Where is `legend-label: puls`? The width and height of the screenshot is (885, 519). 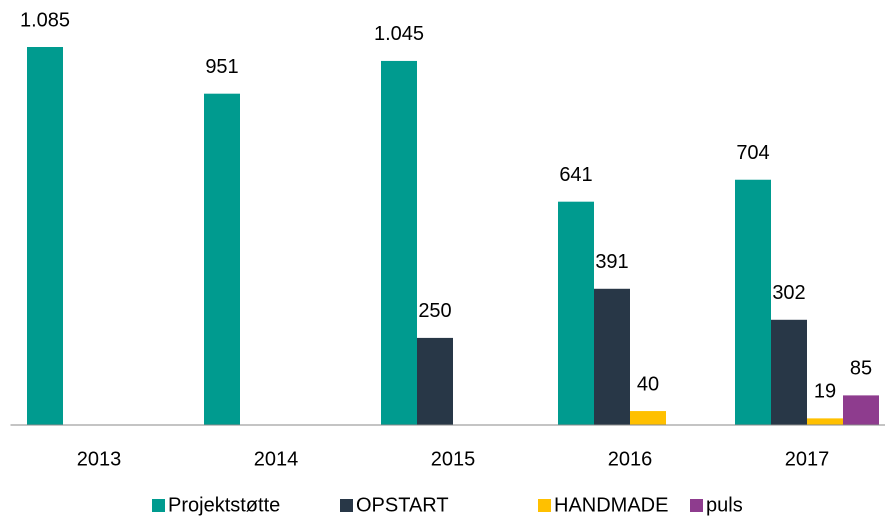 legend-label: puls is located at coordinates (724, 505).